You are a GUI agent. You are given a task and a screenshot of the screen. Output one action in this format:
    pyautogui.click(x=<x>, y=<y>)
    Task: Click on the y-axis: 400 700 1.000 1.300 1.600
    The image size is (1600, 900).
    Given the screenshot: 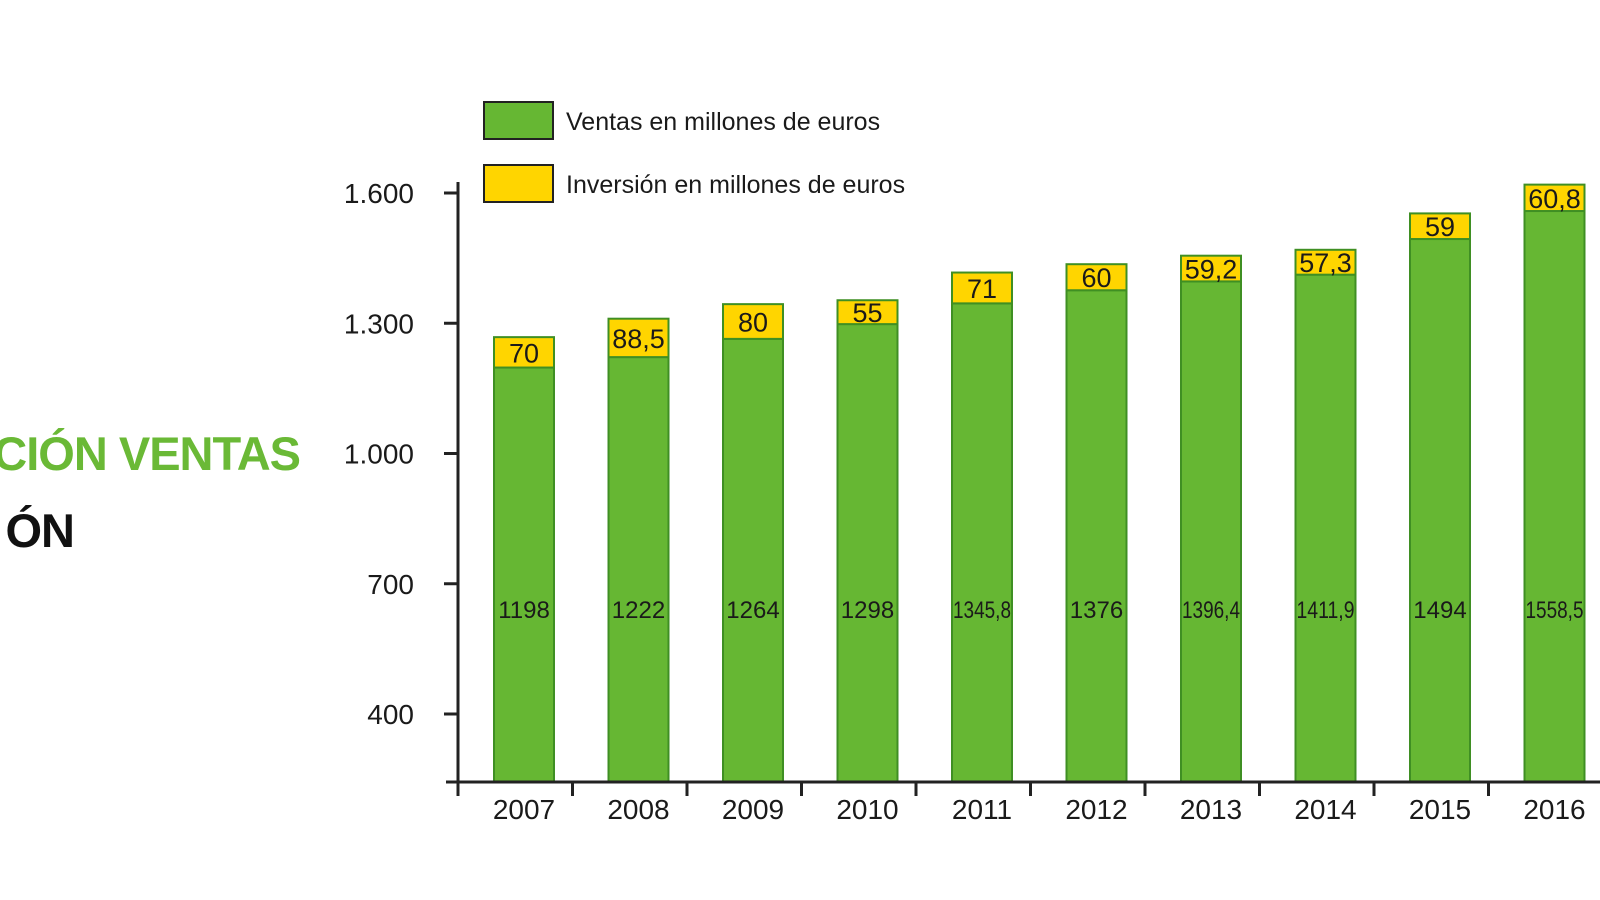 What is the action you would take?
    pyautogui.click(x=402, y=480)
    